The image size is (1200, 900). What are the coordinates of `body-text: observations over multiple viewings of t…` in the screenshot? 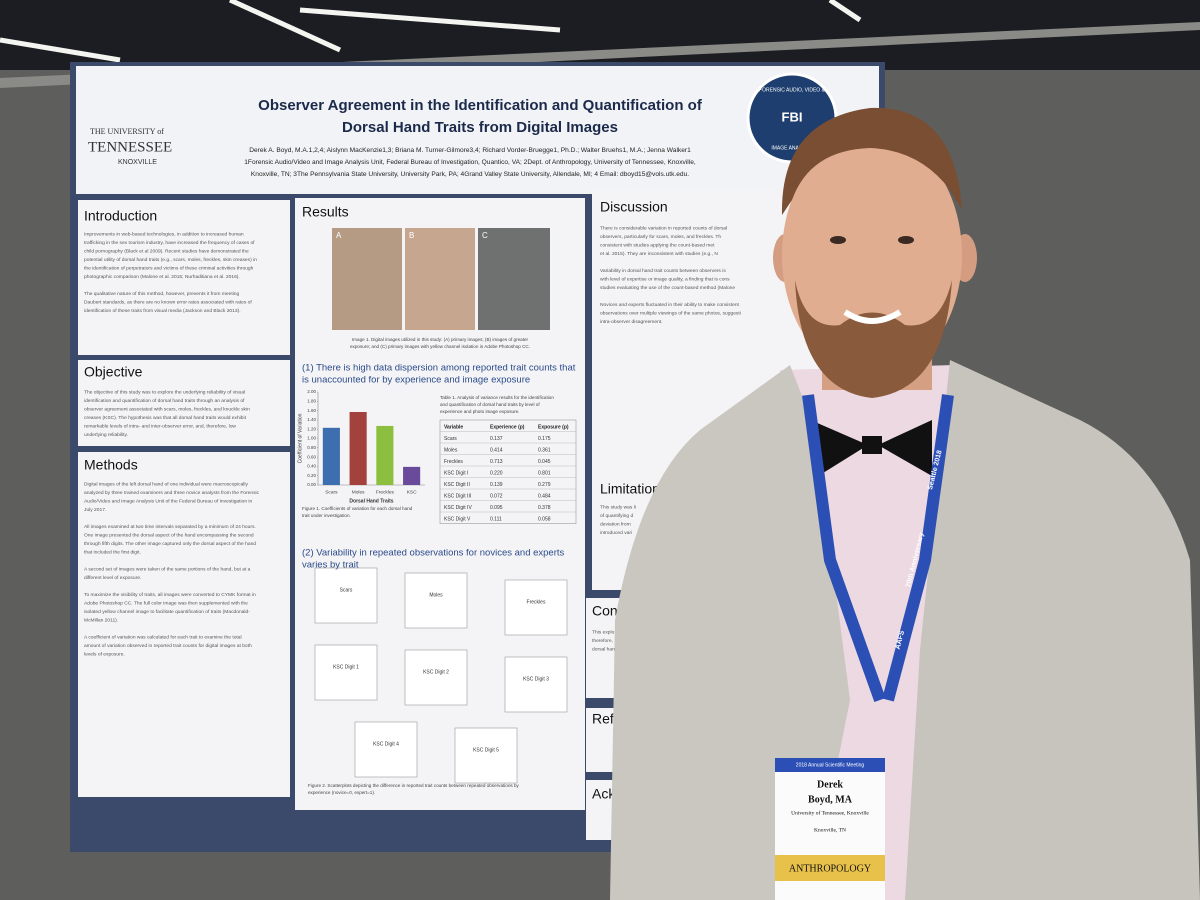 It's located at (670, 313).